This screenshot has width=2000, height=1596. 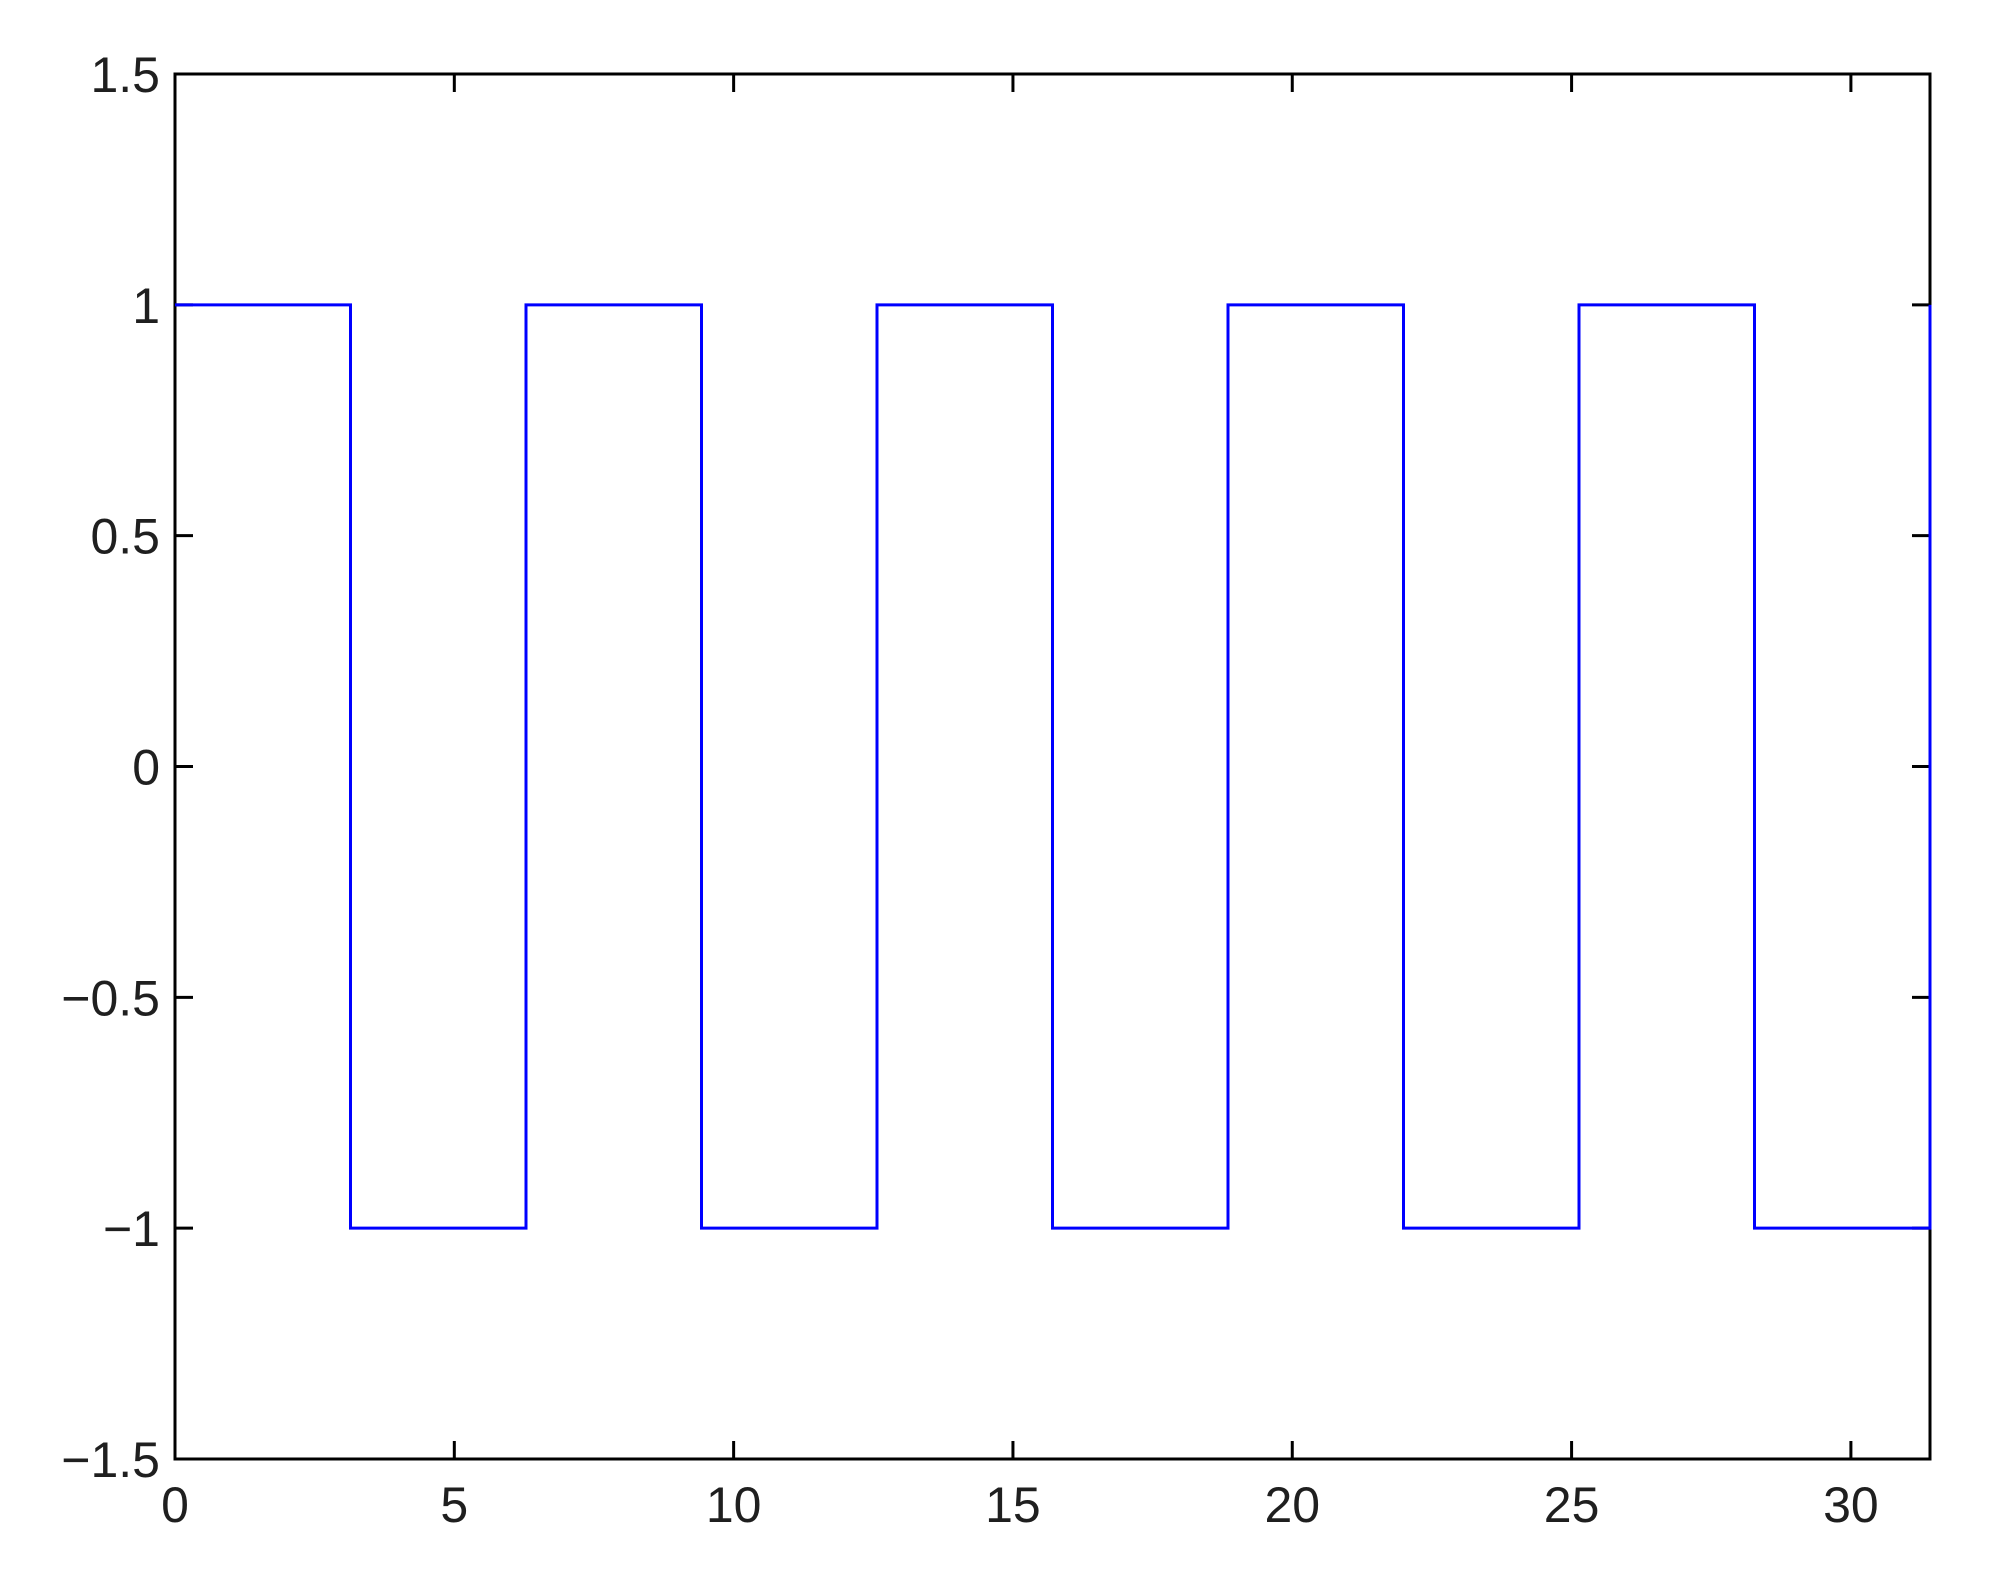 I want to click on x-tick-label: 0, so click(x=175, y=1505).